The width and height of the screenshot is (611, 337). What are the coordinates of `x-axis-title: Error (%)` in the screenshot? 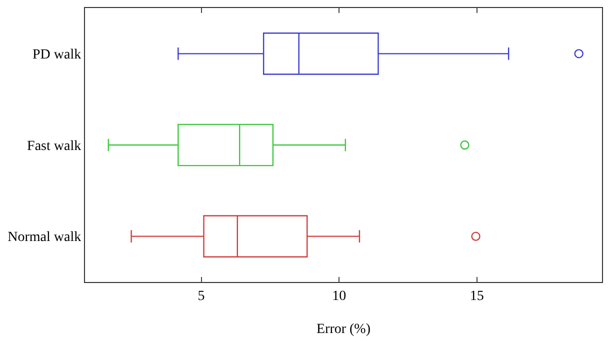 It's located at (343, 329).